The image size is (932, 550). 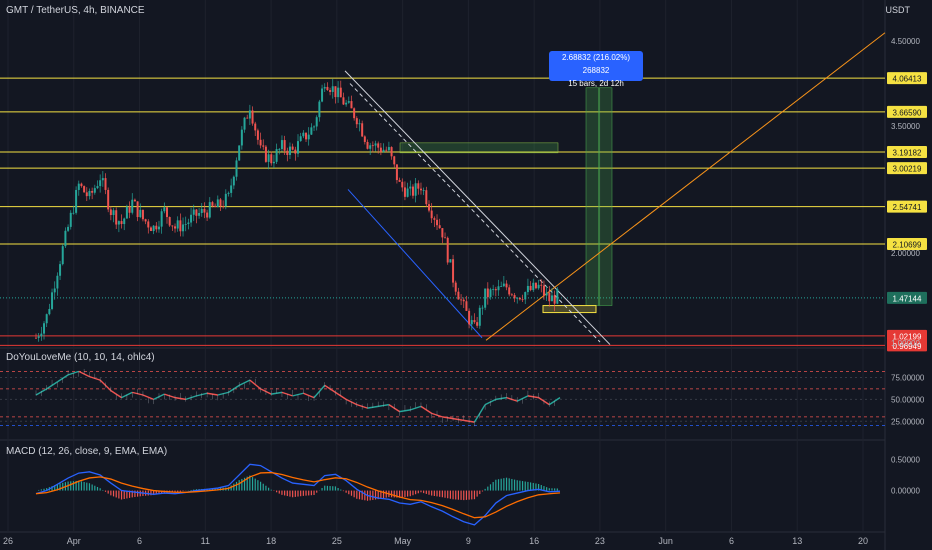 What do you see at coordinates (298, 495) in the screenshot?
I see `signal-line` at bounding box center [298, 495].